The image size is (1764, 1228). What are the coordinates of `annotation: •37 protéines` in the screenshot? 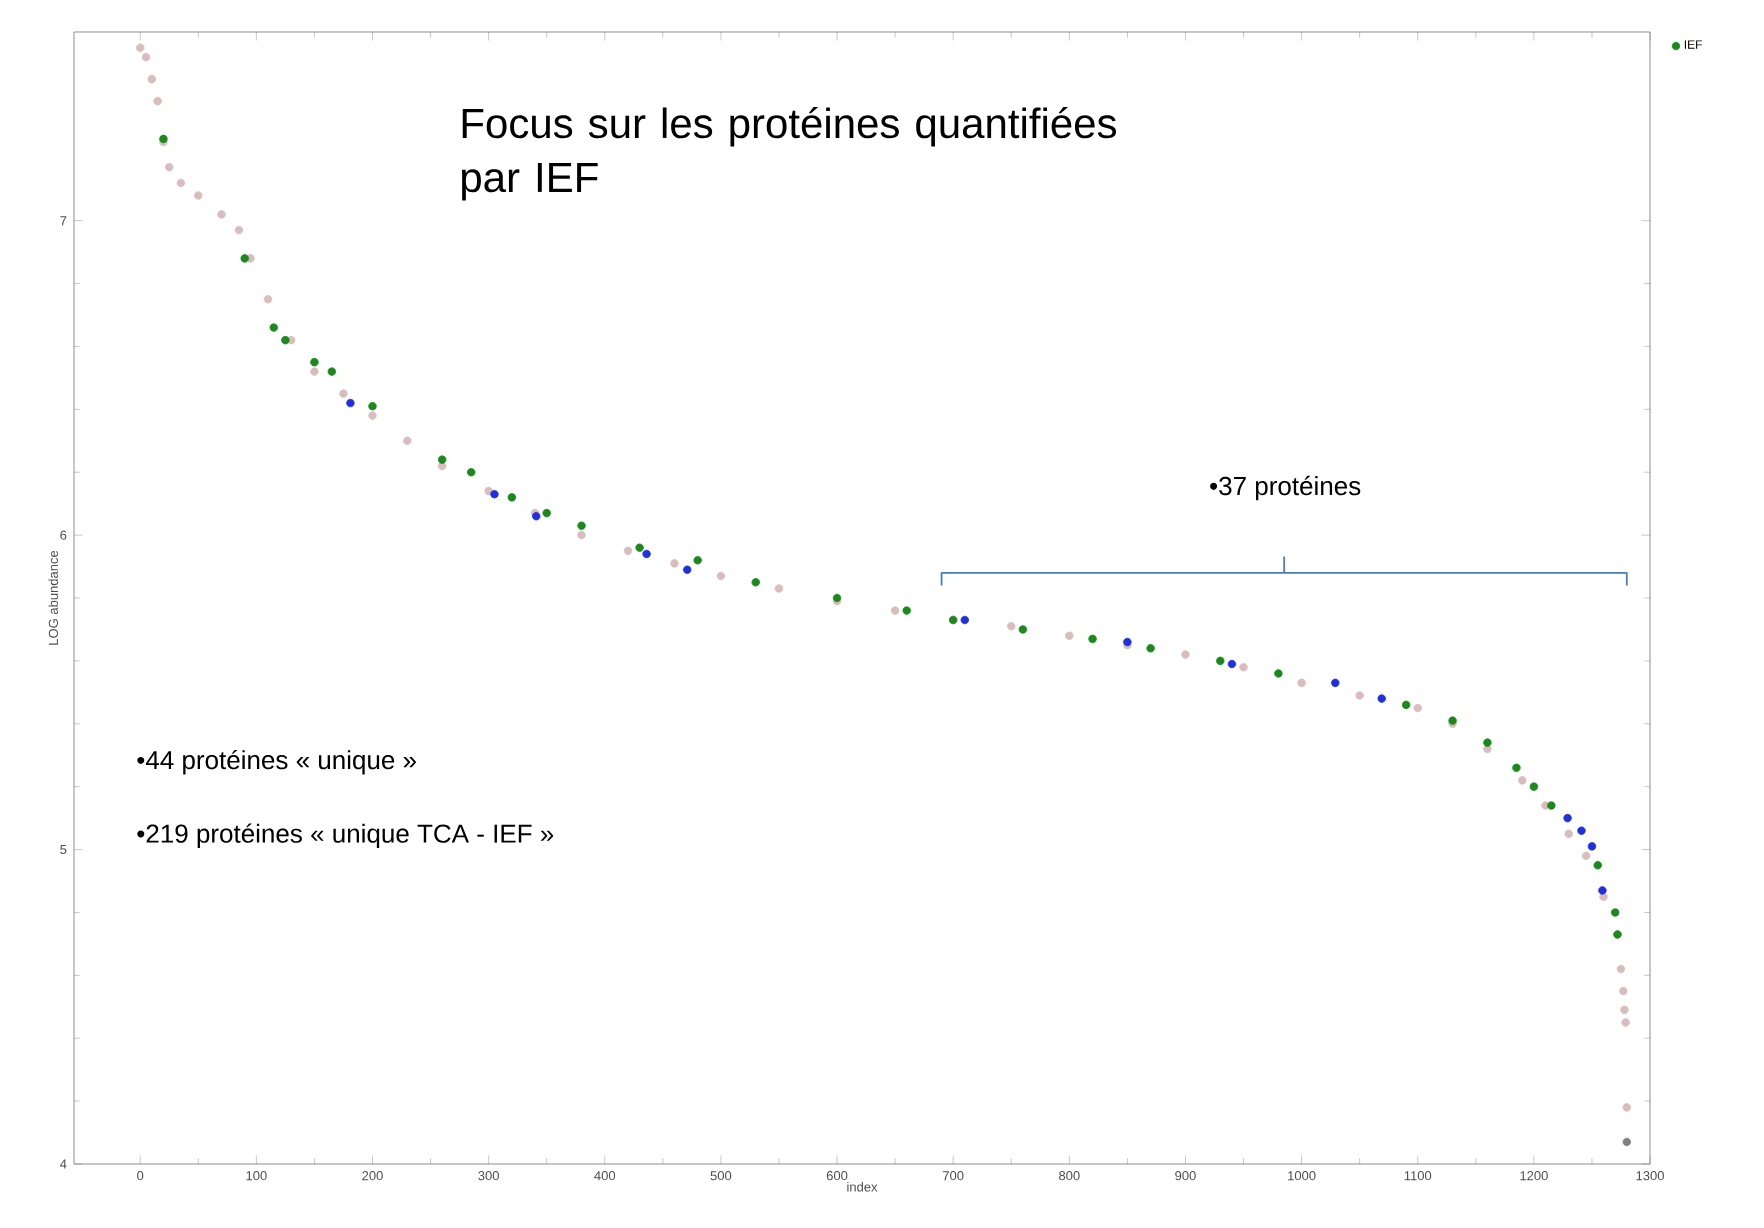 It's located at (1285, 488).